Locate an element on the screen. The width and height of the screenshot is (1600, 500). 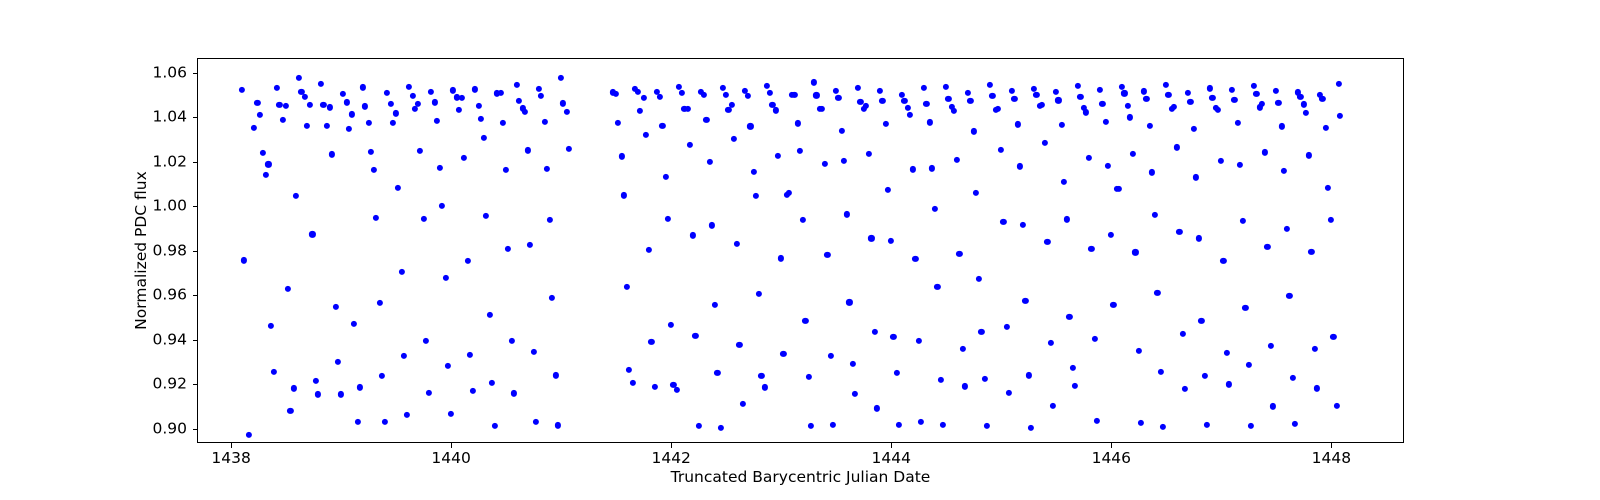
y-tick-label: 0.90 is located at coordinates (169, 427).